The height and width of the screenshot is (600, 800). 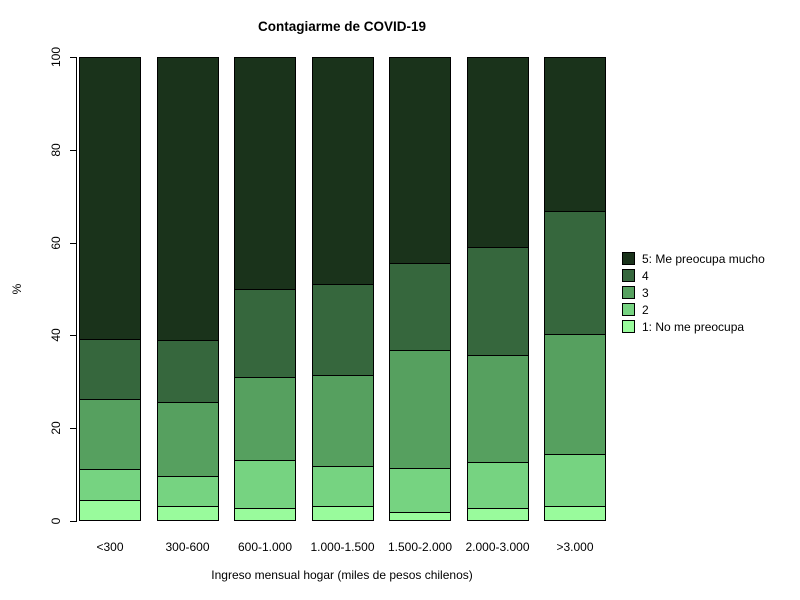 I want to click on legend-row: 2, so click(x=693, y=309).